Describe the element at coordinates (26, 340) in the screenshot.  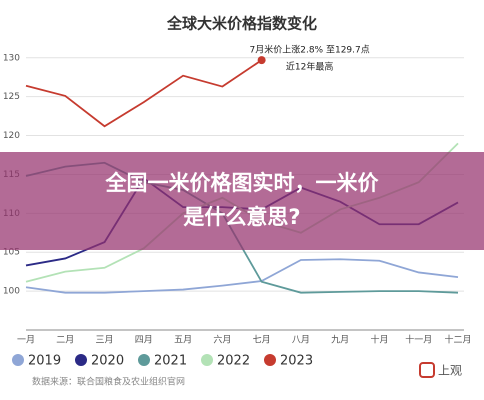
I see `x-tick-label: 一月` at that location.